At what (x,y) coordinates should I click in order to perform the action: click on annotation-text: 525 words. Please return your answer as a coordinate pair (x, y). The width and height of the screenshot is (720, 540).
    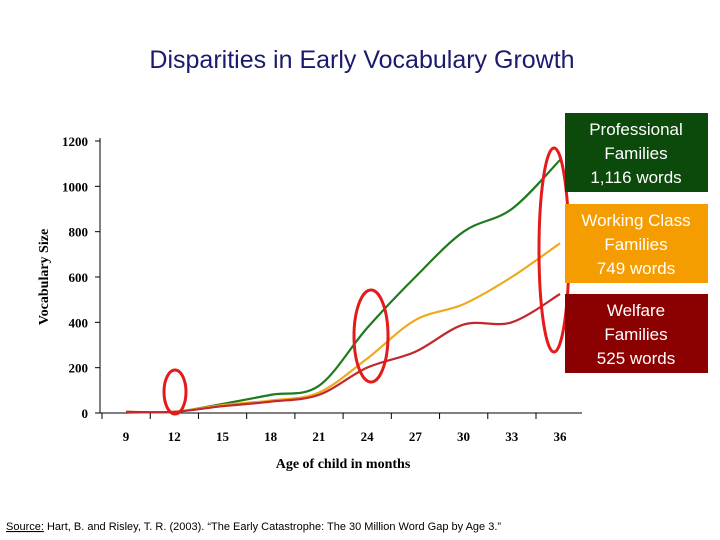
    Looking at the image, I should click on (636, 358).